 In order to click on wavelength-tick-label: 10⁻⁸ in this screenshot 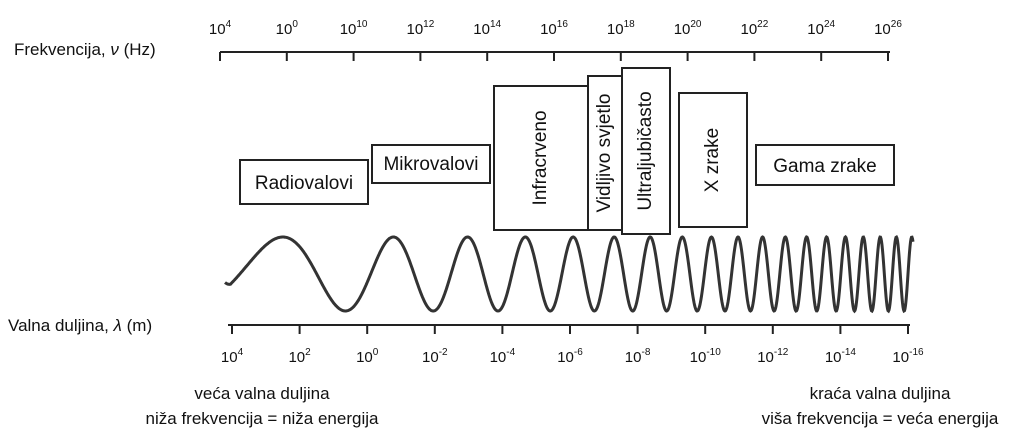, I will do `click(638, 356)`.